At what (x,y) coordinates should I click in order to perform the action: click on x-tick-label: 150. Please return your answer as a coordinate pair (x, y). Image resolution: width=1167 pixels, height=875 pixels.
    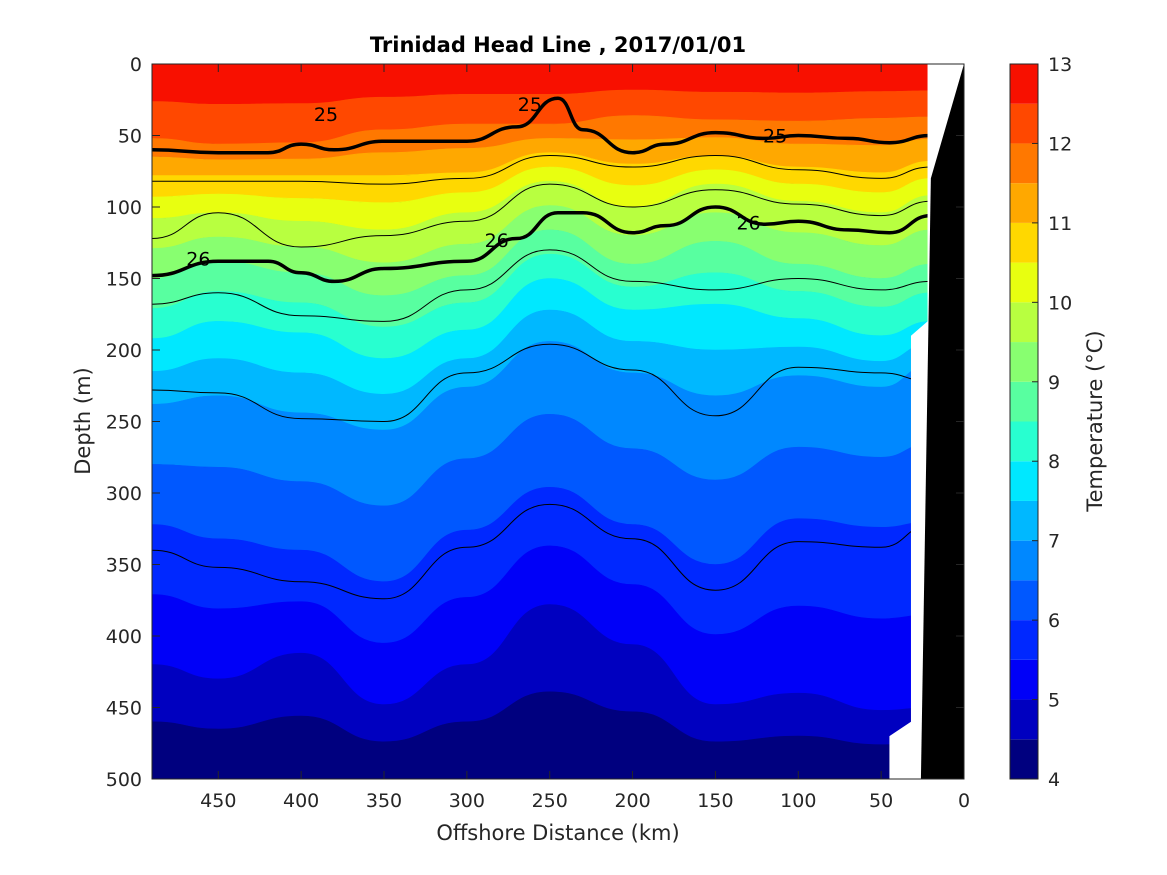
    Looking at the image, I should click on (715, 801).